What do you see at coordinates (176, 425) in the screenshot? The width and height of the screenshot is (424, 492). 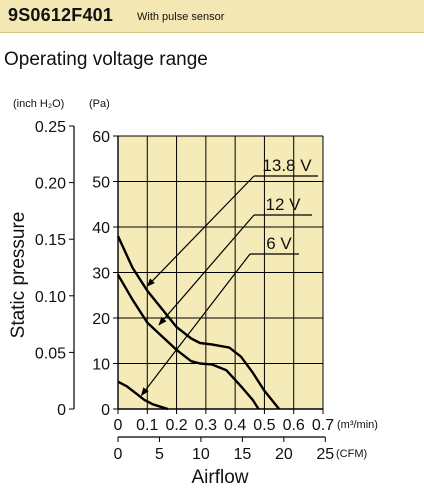 I see `x-tick-label-m3: 0.2` at bounding box center [176, 425].